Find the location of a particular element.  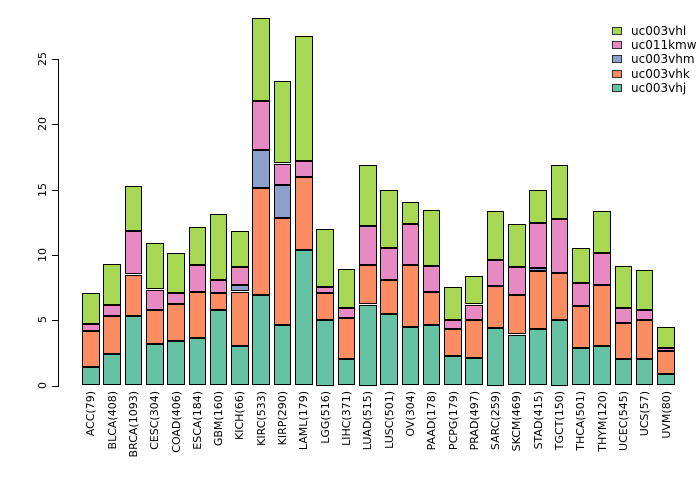

legend-label: uc003vhl is located at coordinates (659, 31).